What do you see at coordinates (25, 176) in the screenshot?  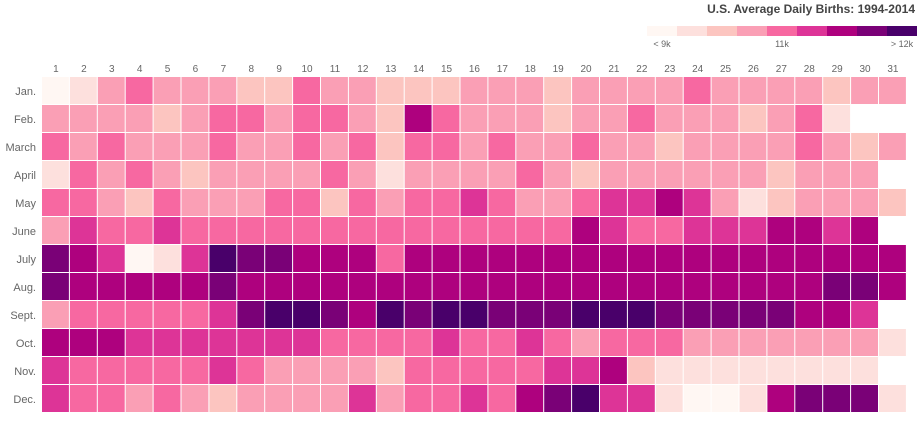 I see `month-label: April` at bounding box center [25, 176].